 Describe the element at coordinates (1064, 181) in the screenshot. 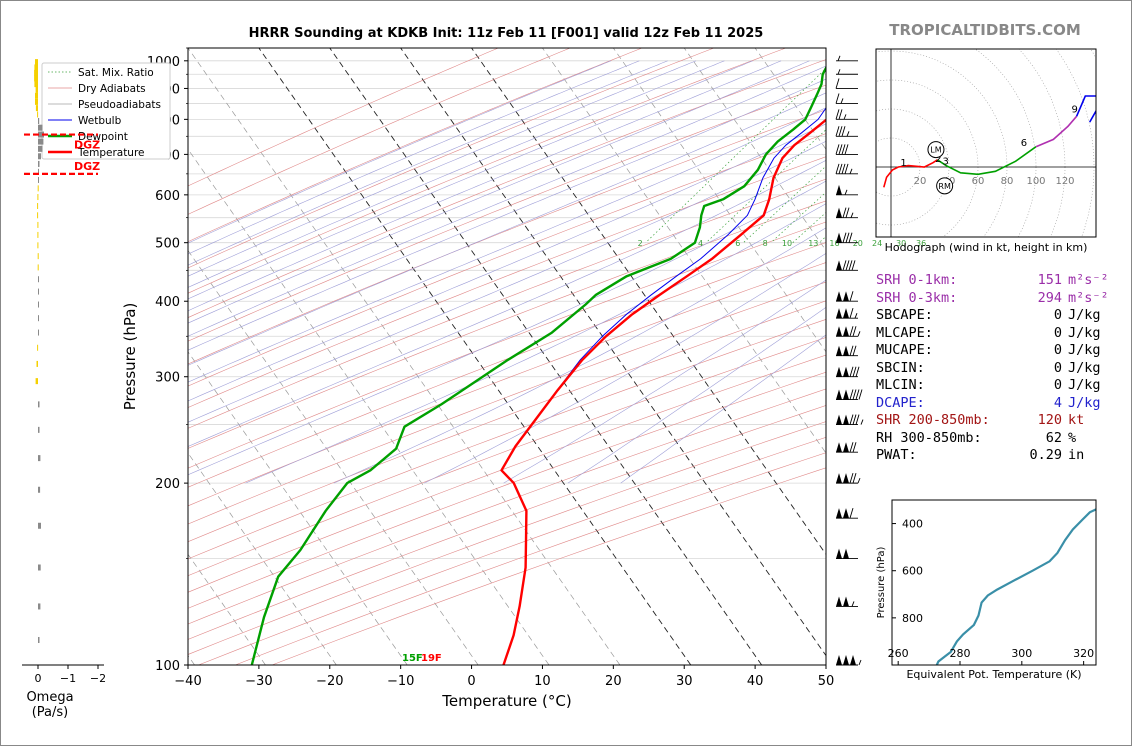

I see `hodograph-ring-label: 120` at that location.